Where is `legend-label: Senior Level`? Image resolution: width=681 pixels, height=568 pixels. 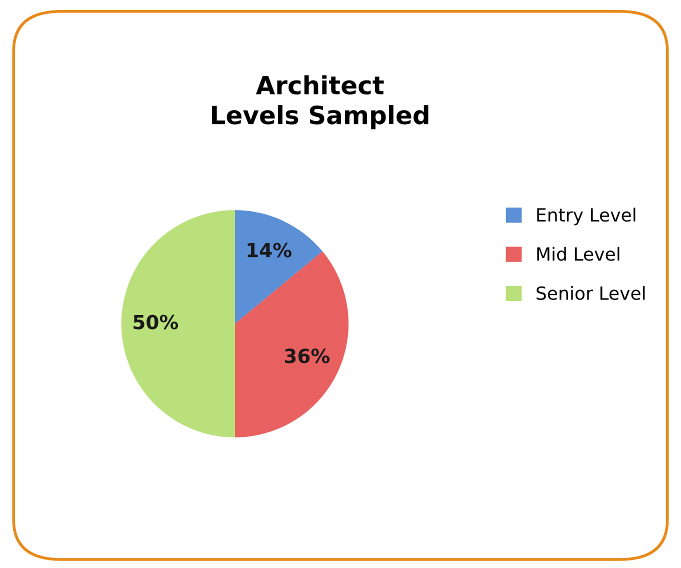
legend-label: Senior Level is located at coordinates (590, 293).